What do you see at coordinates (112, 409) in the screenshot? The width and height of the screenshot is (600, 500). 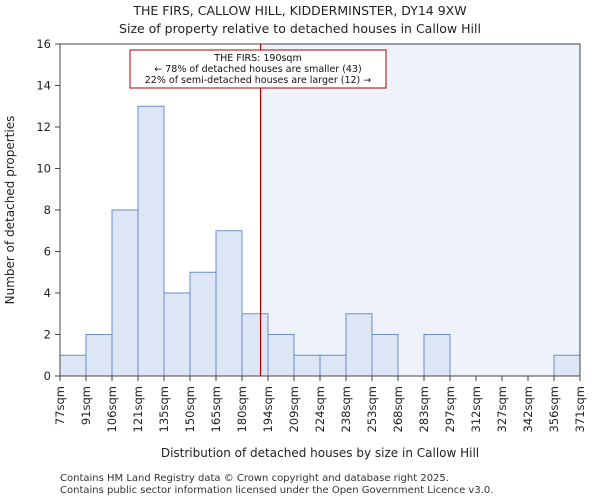 I see `x-tick-label: 106sqm` at bounding box center [112, 409].